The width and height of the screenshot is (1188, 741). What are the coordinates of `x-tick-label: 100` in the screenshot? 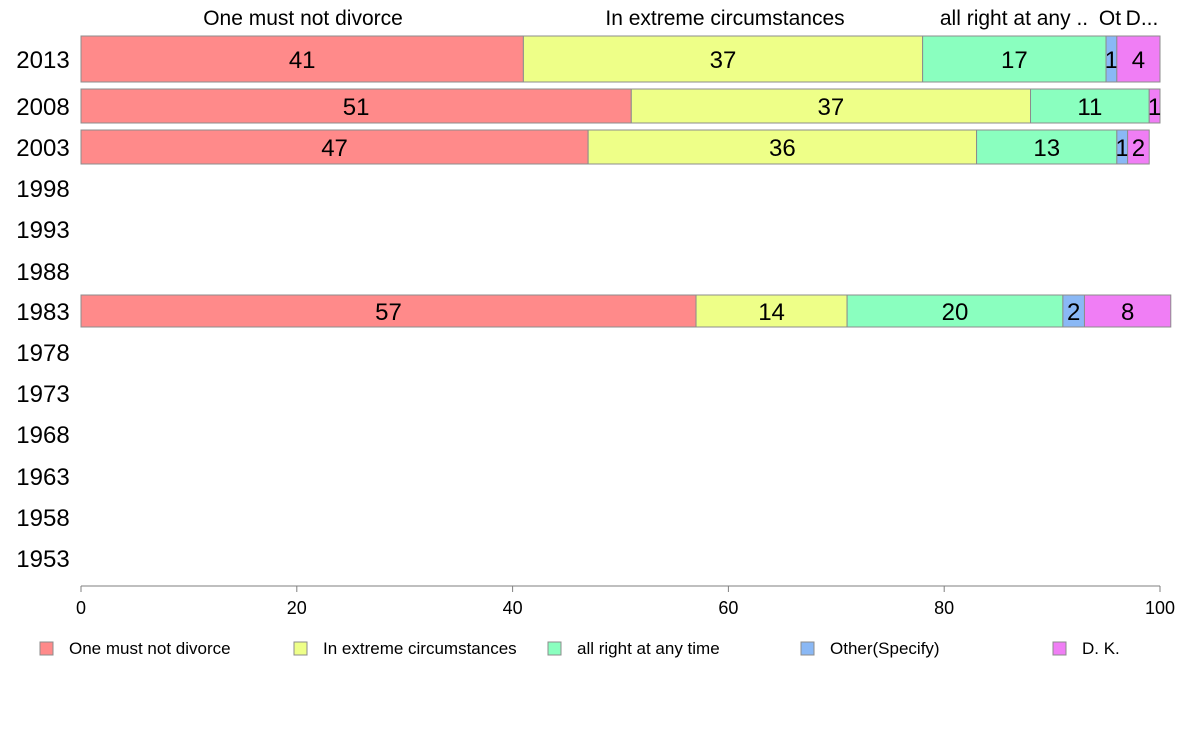 It's located at (1160, 608).